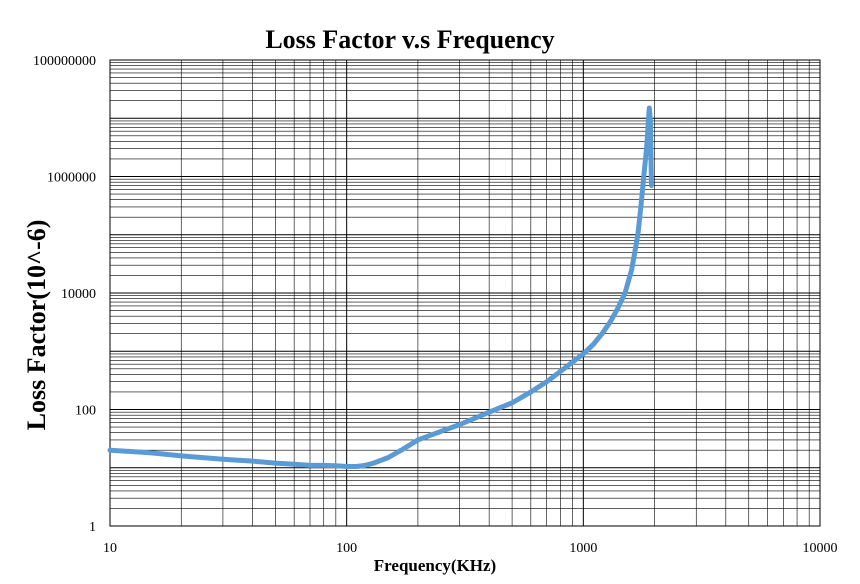 The width and height of the screenshot is (860, 584). Describe the element at coordinates (409, 39) in the screenshot. I see `chart-title: Loss Factor v.s Frequency` at that location.